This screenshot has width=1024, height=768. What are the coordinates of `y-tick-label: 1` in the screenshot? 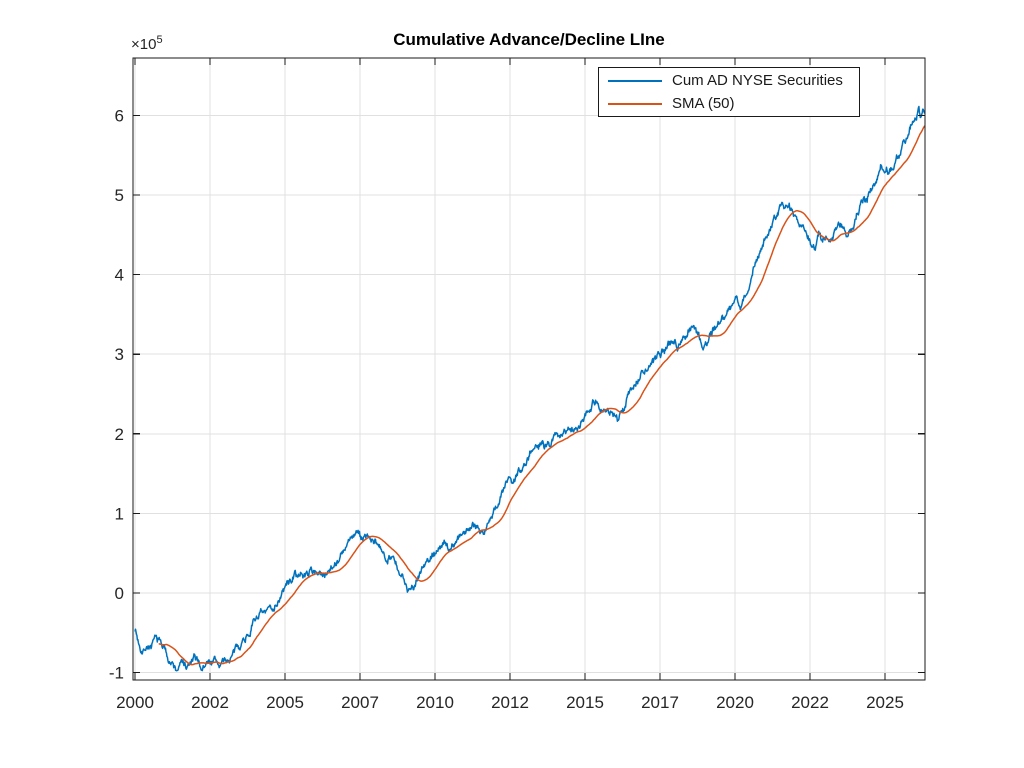 It's located at (119, 513).